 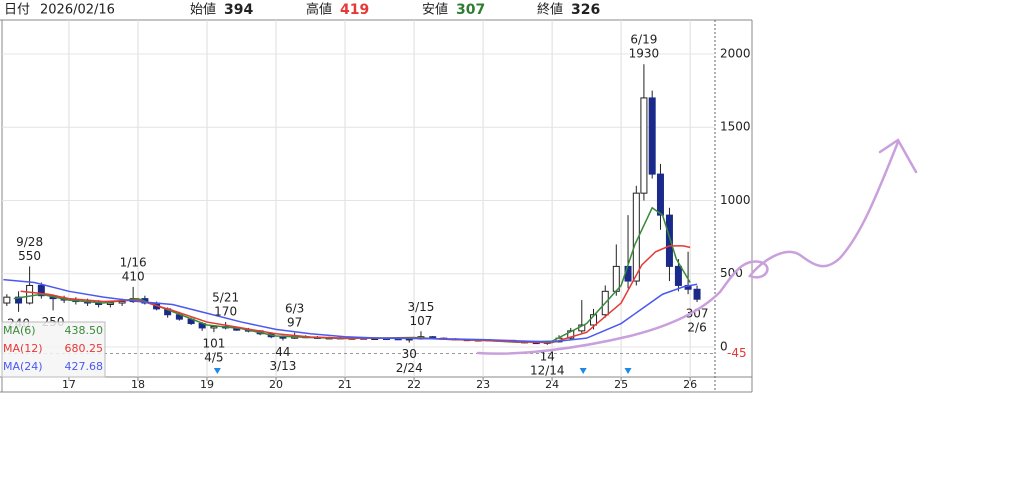 What do you see at coordinates (23, 348) in the screenshot?
I see `legend-name: MA(12)` at bounding box center [23, 348].